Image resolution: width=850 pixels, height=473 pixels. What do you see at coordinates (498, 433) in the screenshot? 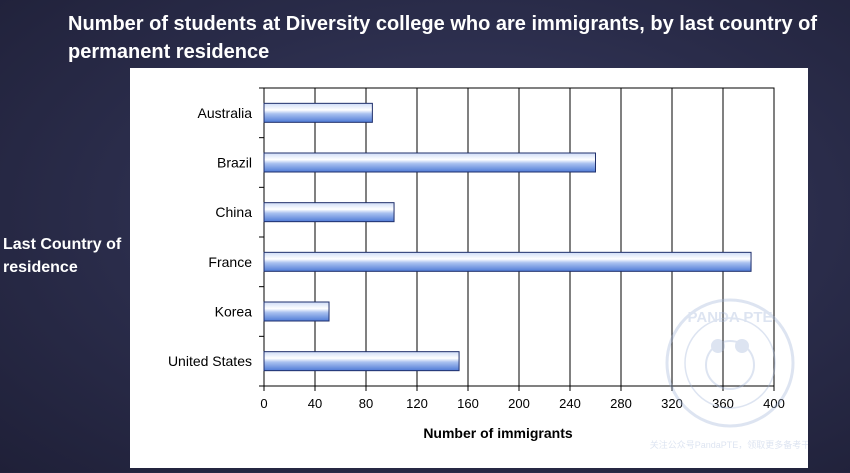
I see `x-axis-title: Number of immigrants` at bounding box center [498, 433].